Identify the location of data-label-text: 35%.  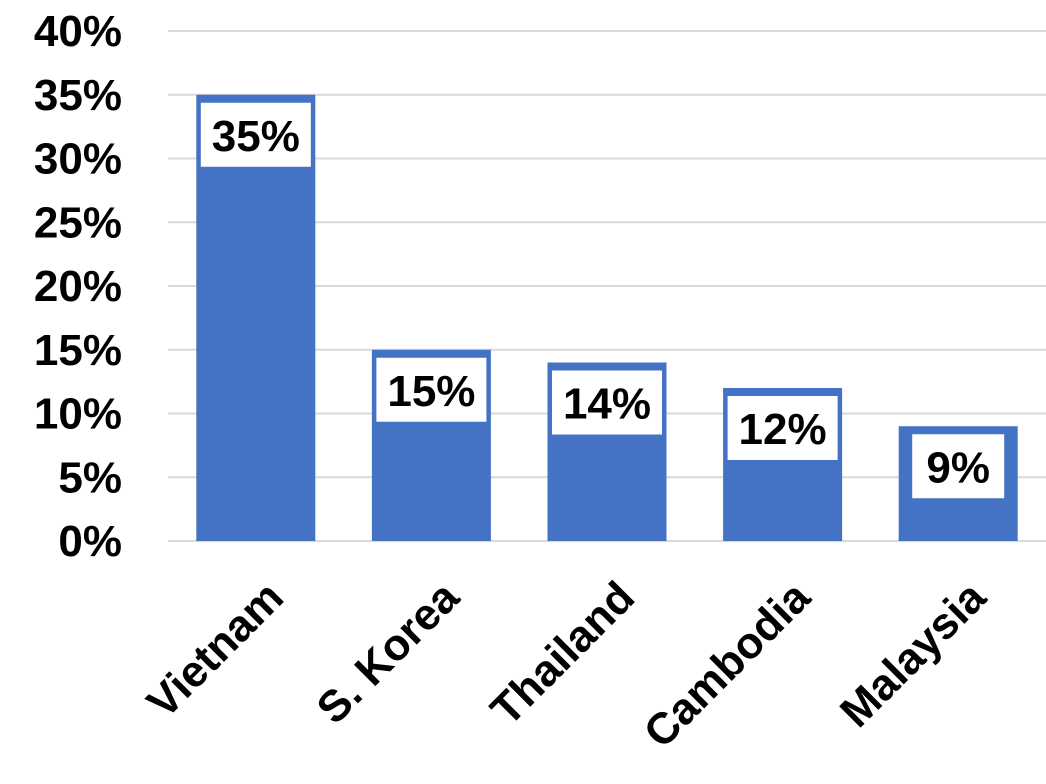
(256, 136).